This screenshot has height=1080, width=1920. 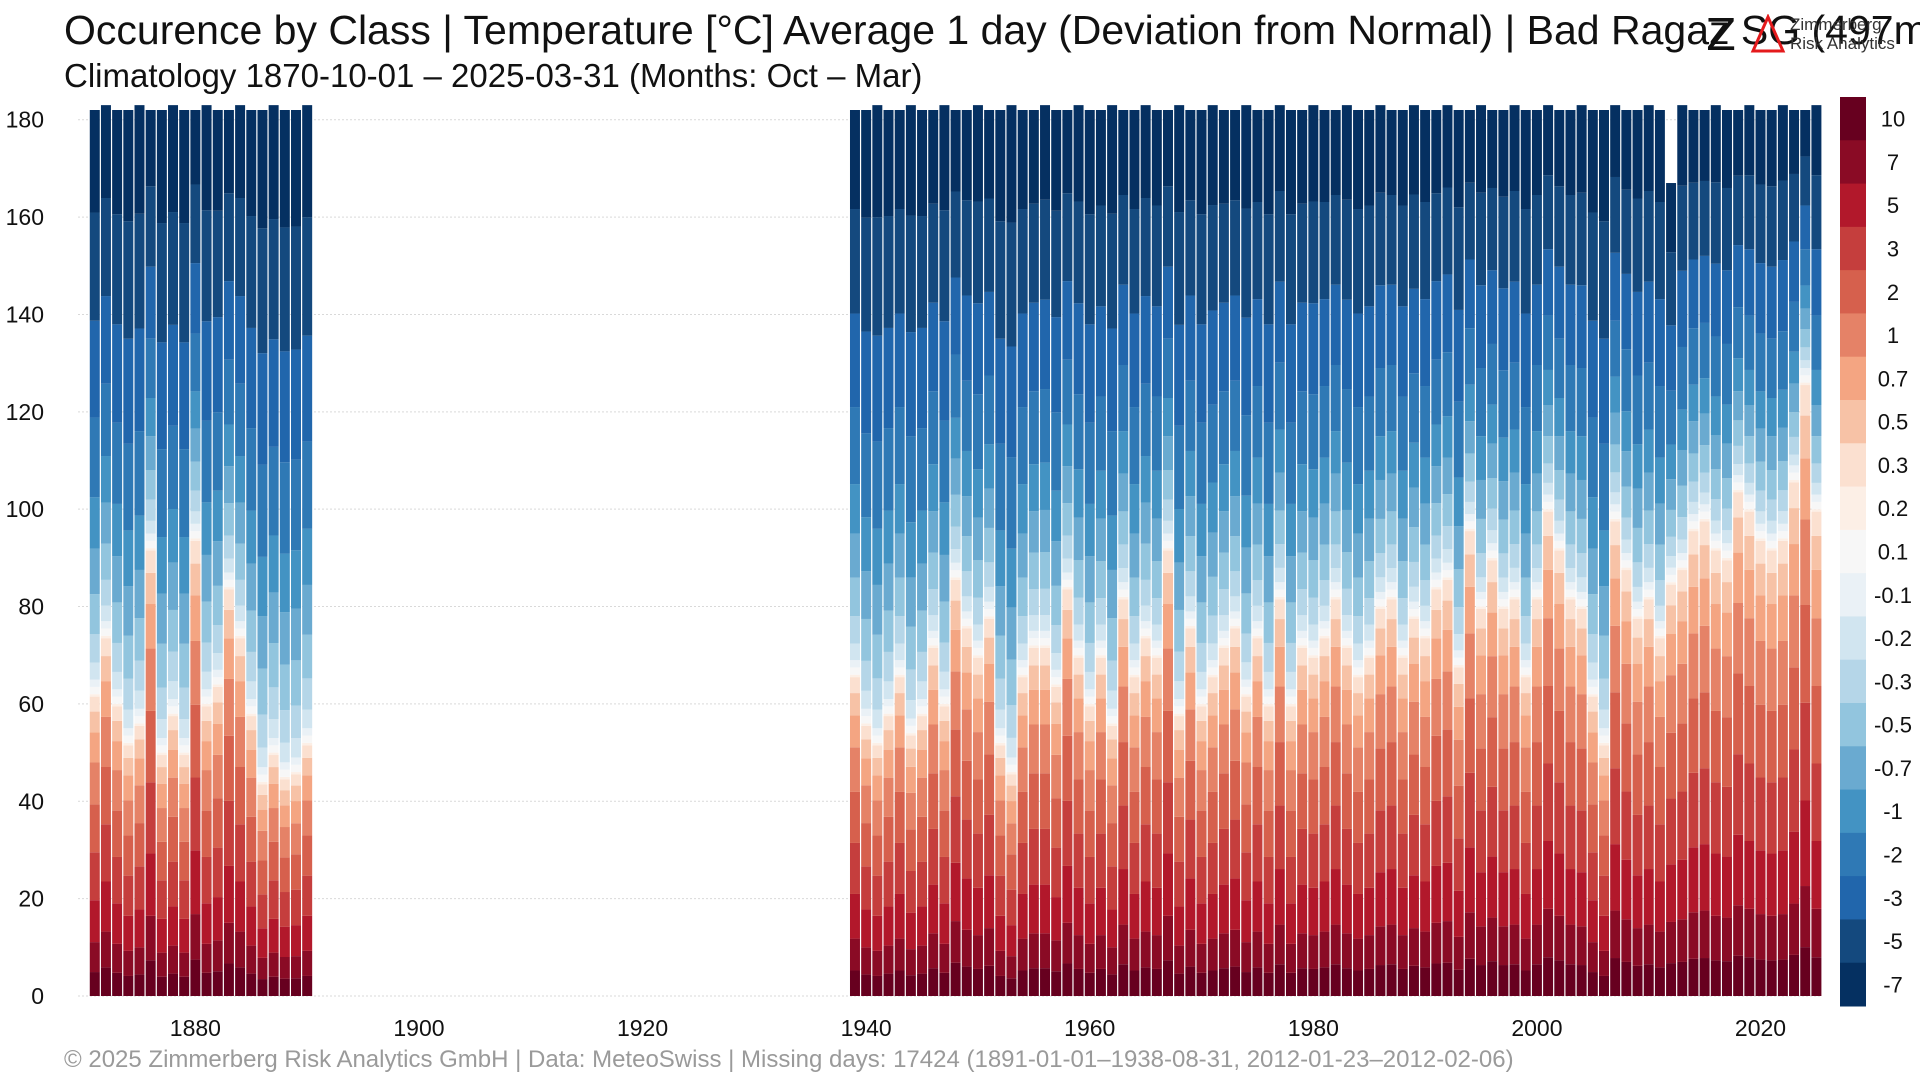 What do you see at coordinates (1302, 553) in the screenshot?
I see `bar-1979` at bounding box center [1302, 553].